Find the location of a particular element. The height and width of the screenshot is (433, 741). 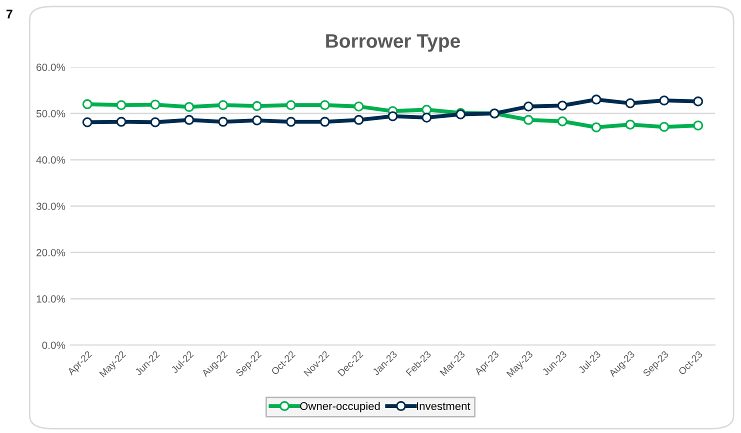

y-tick-label: 40.0% is located at coordinates (51, 160).